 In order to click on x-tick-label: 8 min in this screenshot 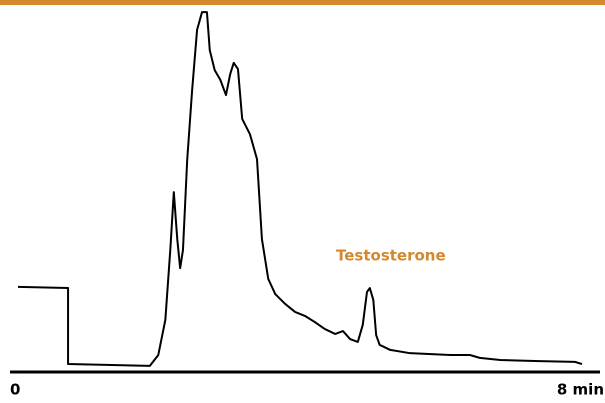, I will do `click(580, 390)`.